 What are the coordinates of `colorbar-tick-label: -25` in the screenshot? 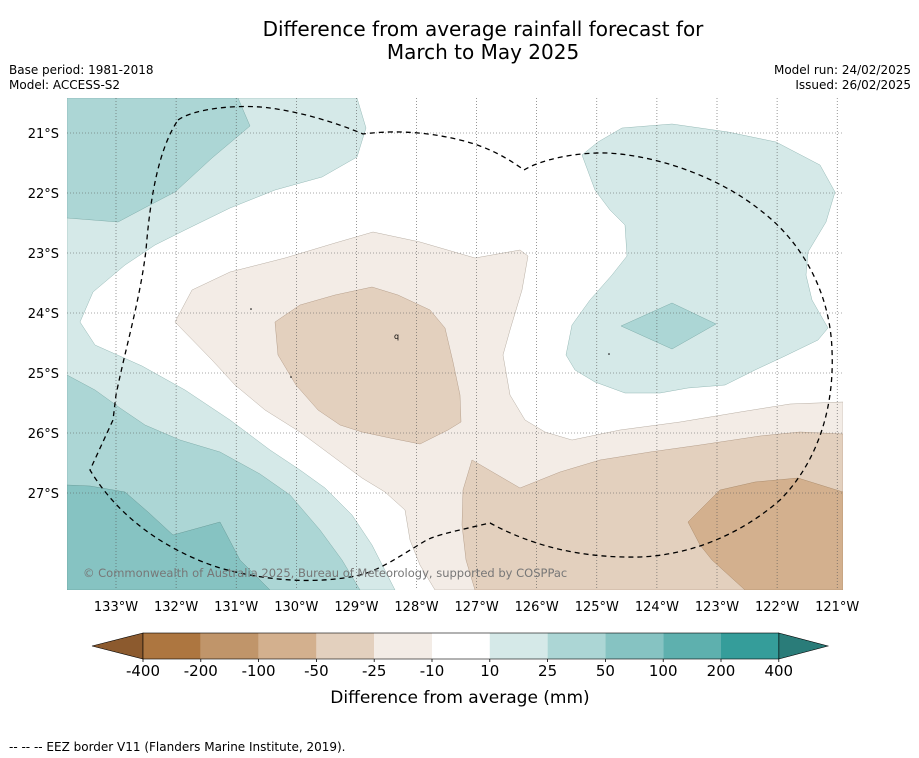 It's located at (374, 671).